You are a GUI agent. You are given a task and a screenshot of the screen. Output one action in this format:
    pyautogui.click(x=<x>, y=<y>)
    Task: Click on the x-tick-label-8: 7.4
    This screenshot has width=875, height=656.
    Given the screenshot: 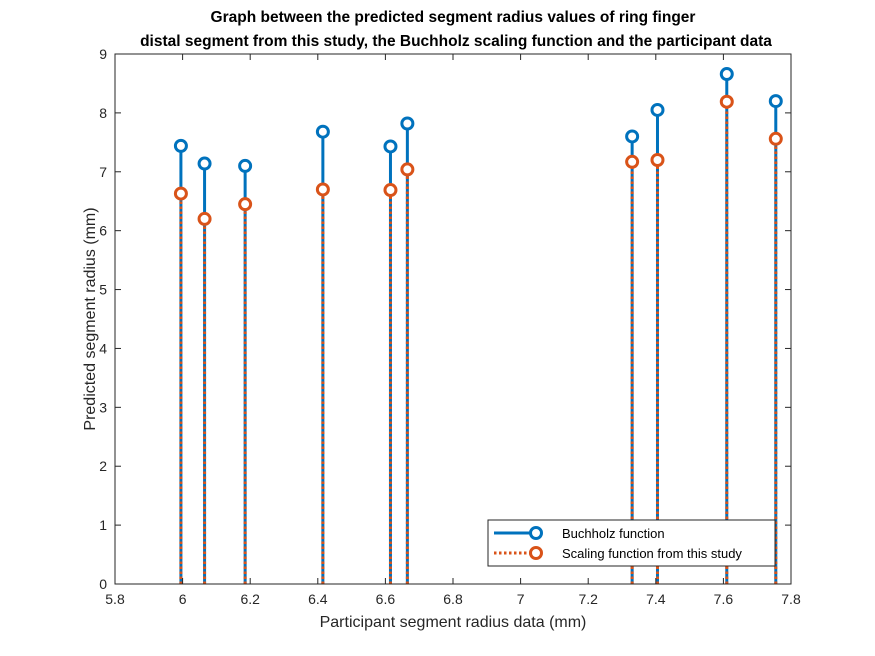 What is the action you would take?
    pyautogui.click(x=656, y=599)
    